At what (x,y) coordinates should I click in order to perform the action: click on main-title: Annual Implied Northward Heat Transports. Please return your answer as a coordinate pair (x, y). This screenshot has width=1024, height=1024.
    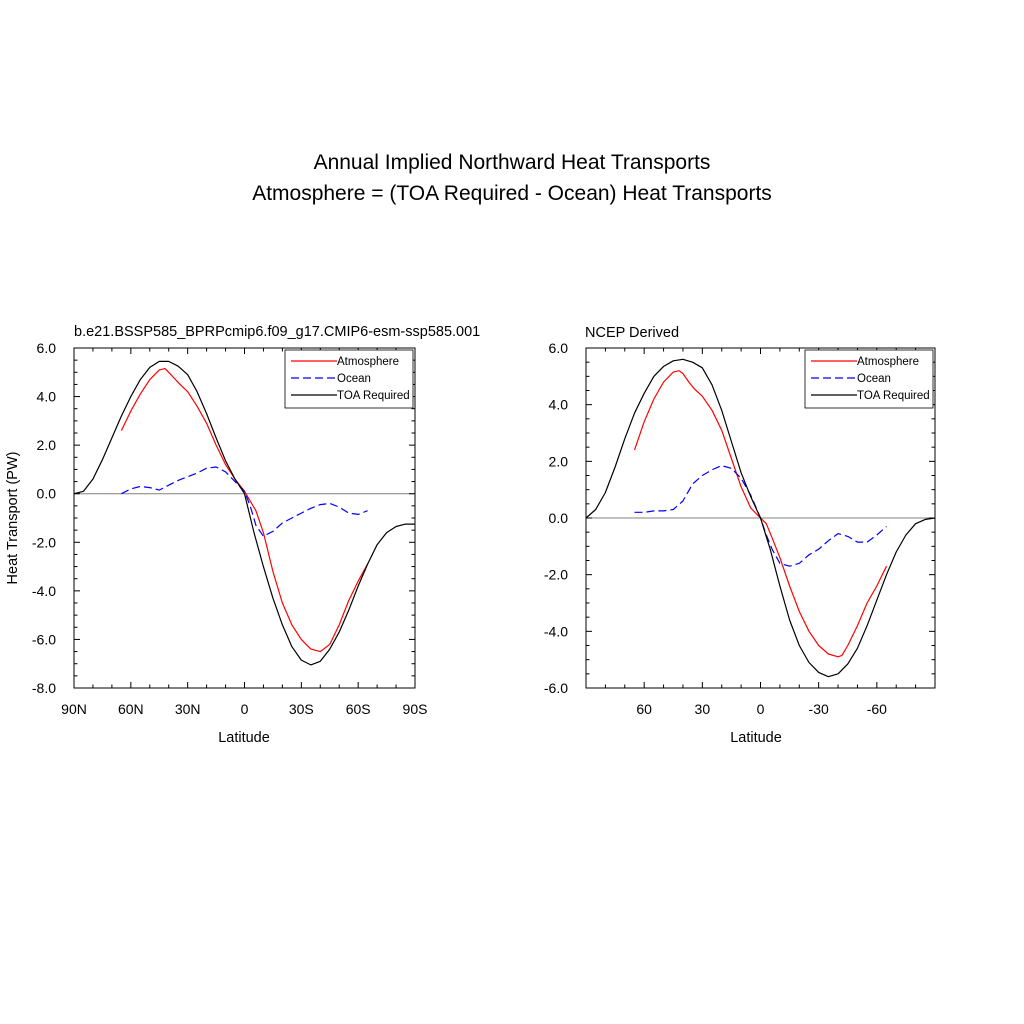
    Looking at the image, I should click on (512, 162).